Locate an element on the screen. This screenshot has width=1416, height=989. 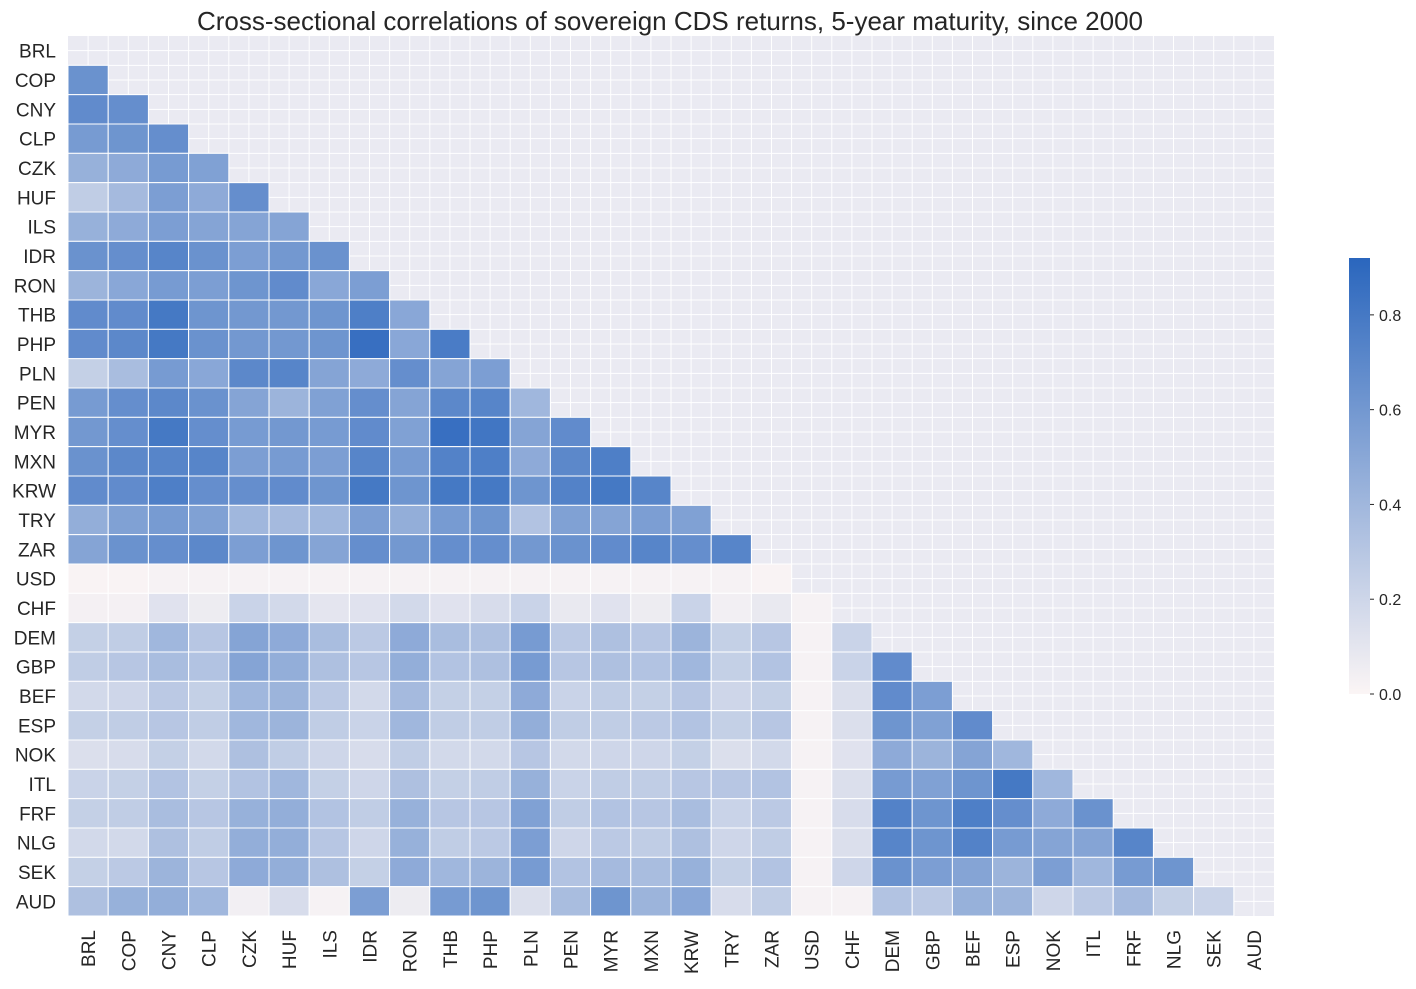
heatmap-cell-ITL-THB is located at coordinates (450, 784).